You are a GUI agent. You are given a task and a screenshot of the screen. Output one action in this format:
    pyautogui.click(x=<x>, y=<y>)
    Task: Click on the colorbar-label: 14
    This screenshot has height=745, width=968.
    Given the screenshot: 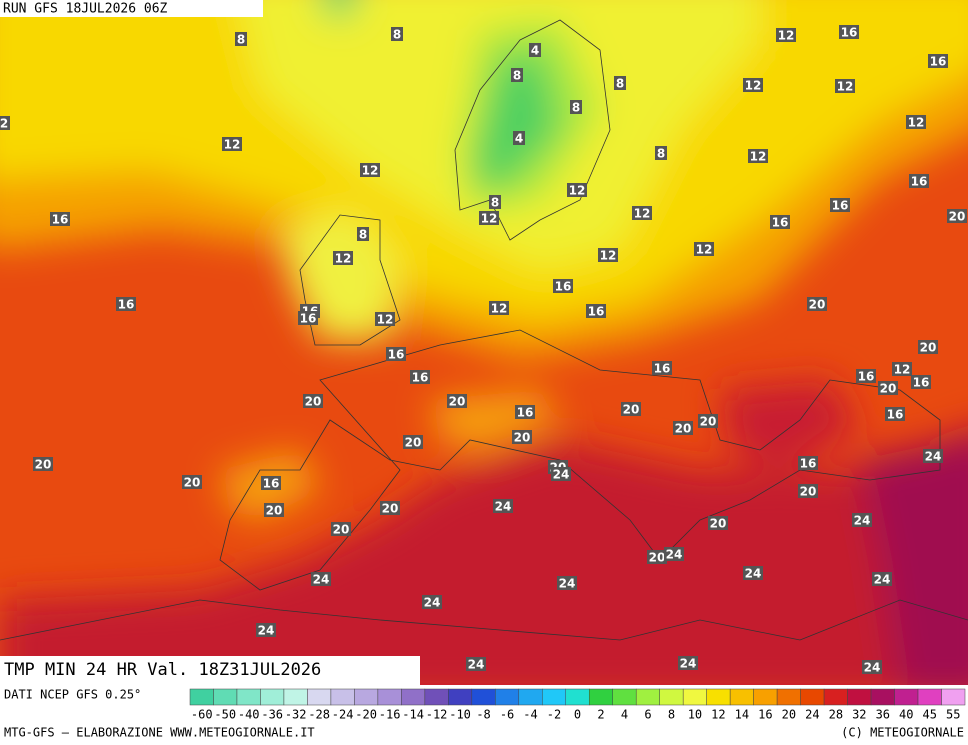 What is the action you would take?
    pyautogui.click(x=742, y=715)
    